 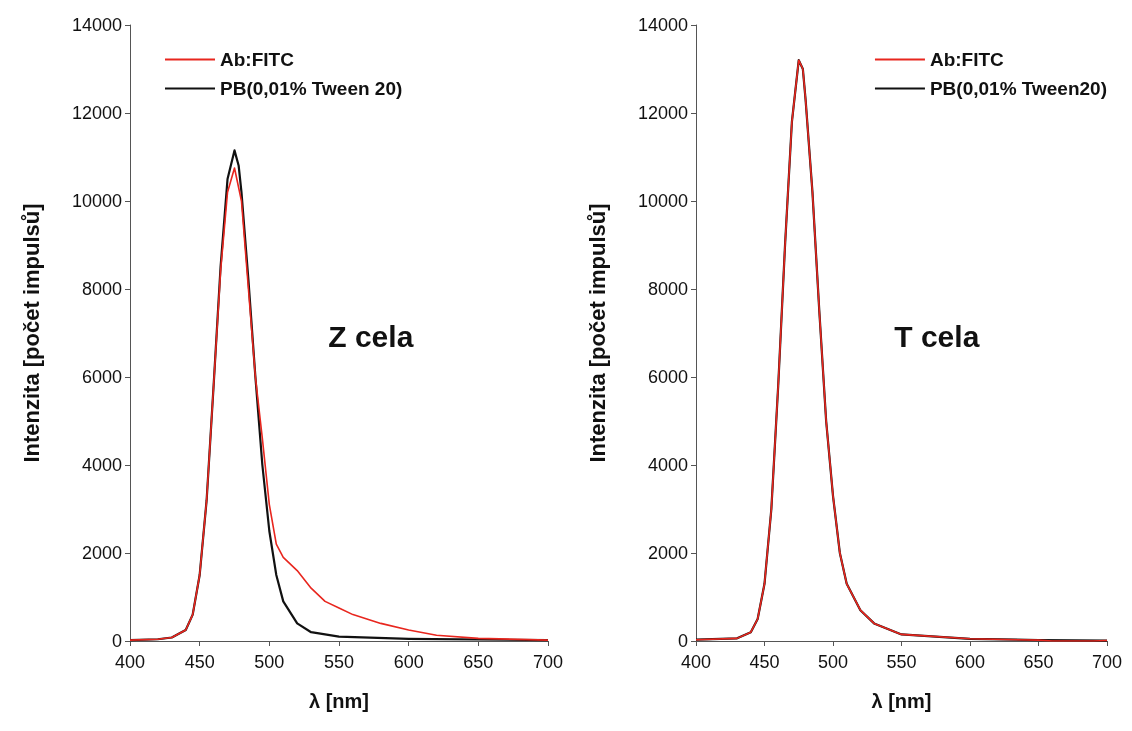 What do you see at coordinates (311, 88) in the screenshot?
I see `legend-label: PB(0,01% Tween 20)` at bounding box center [311, 88].